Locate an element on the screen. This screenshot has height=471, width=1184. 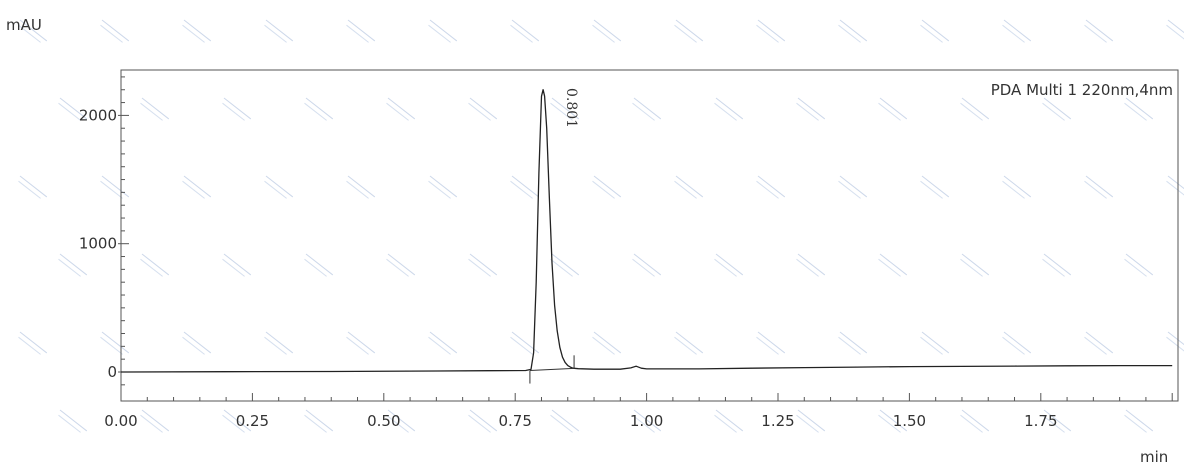
y-tick-label: 2000 is located at coordinates (98, 115).